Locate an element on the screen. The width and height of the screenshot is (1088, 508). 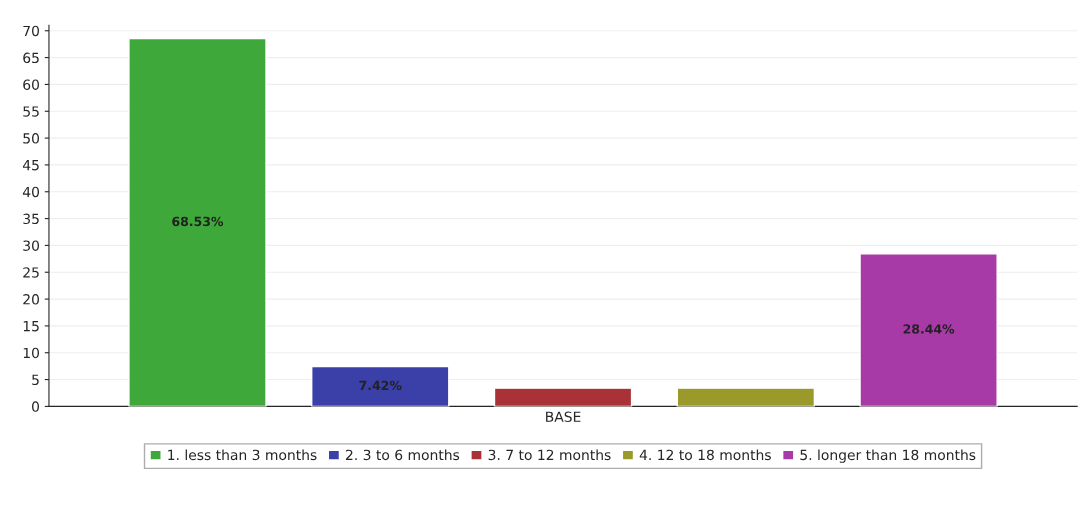
y-tick-label: 60 is located at coordinates (31, 84).